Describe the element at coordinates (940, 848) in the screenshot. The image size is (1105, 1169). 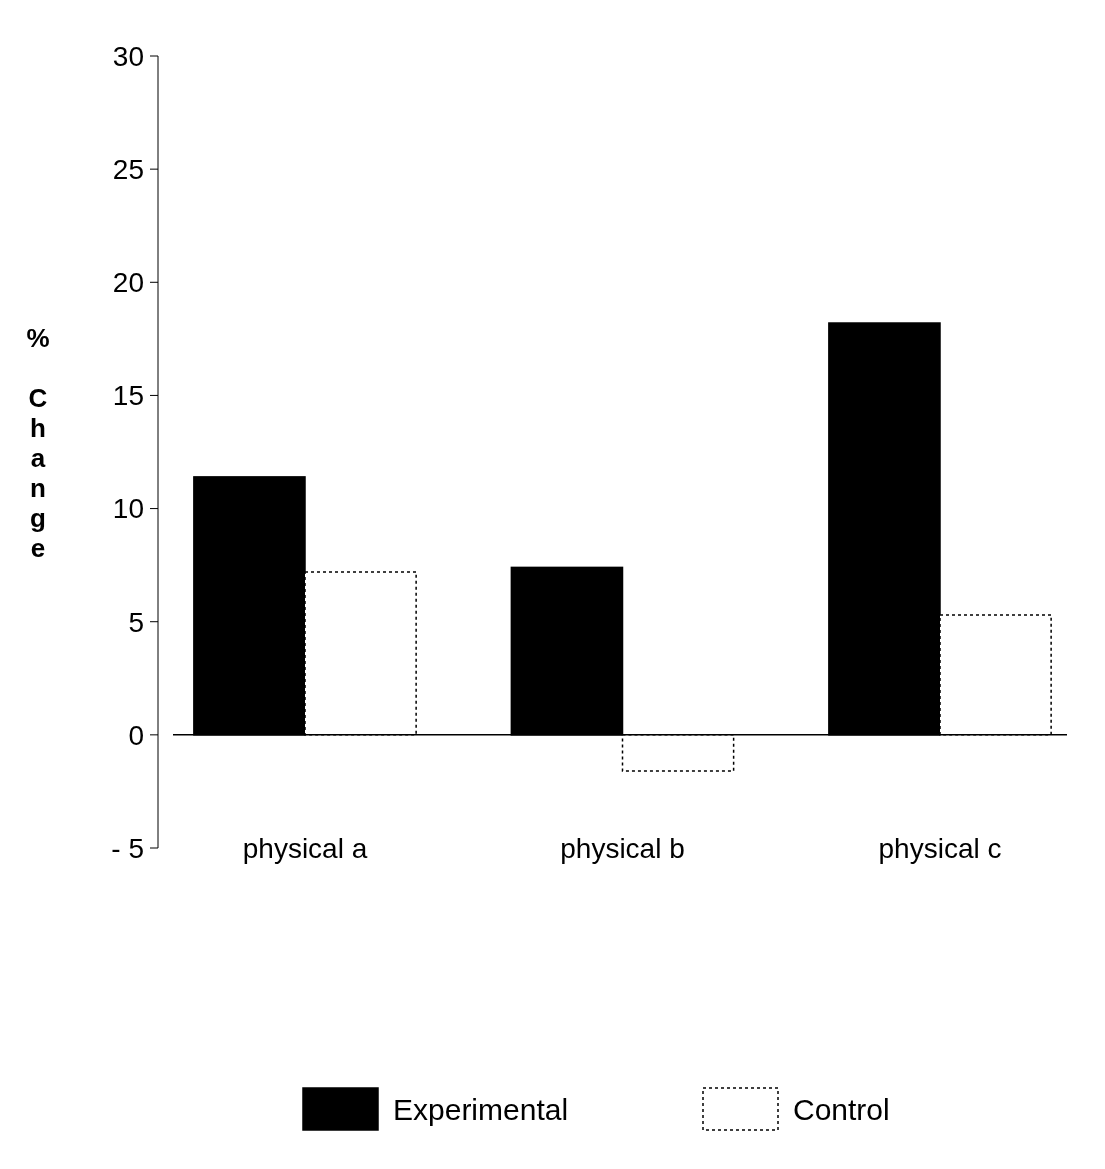
I see `x-tick-label: physical c` at that location.